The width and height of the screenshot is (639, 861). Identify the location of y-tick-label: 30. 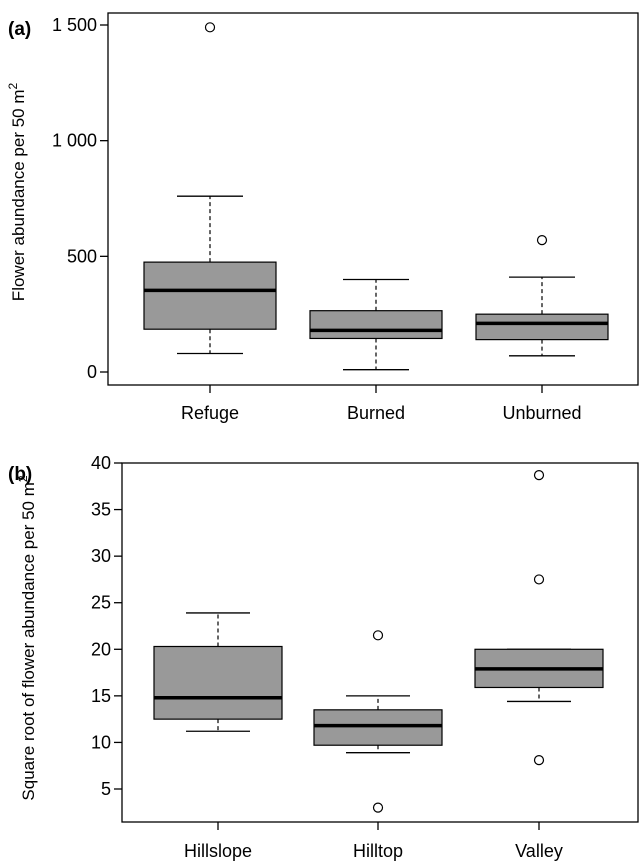
(101, 556).